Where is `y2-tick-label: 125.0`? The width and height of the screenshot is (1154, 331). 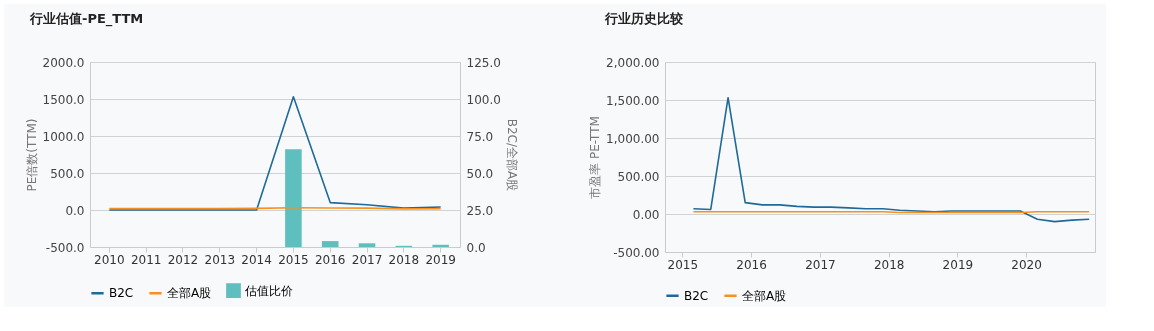 y2-tick-label: 125.0 is located at coordinates (483, 62).